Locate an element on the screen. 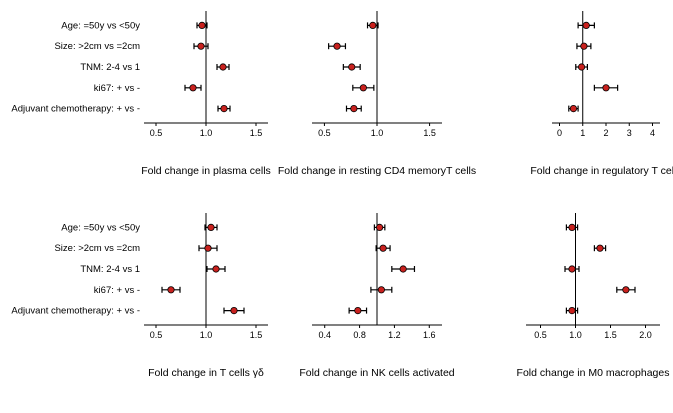  plot-title: Fold change in T cells γδ is located at coordinates (206, 373).